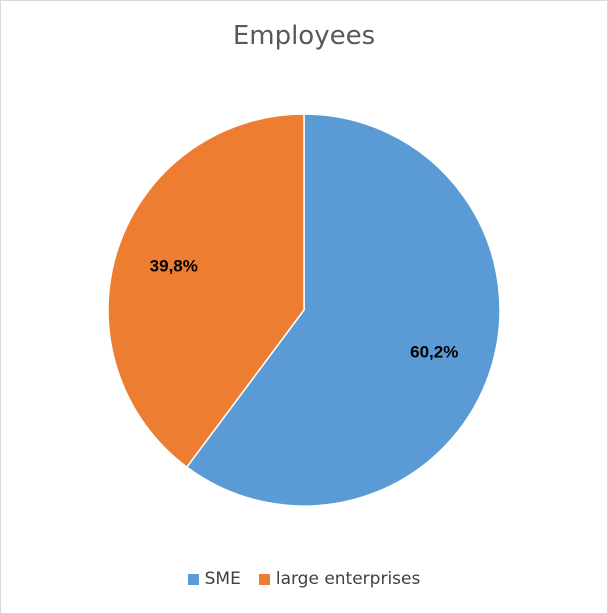  I want to click on chart-title: Employees, so click(304, 36).